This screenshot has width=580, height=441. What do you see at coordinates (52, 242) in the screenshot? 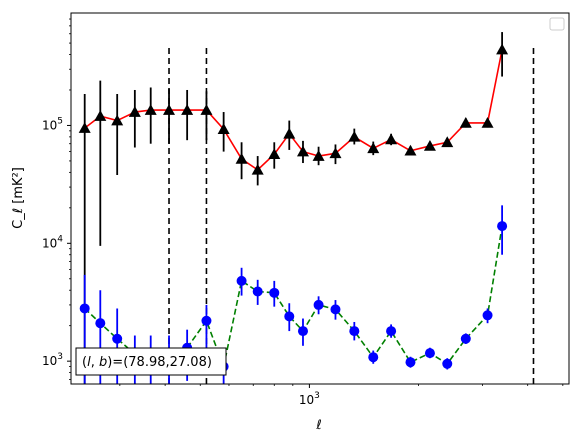
I see `y-tick-label: 10⁴` at bounding box center [52, 242].